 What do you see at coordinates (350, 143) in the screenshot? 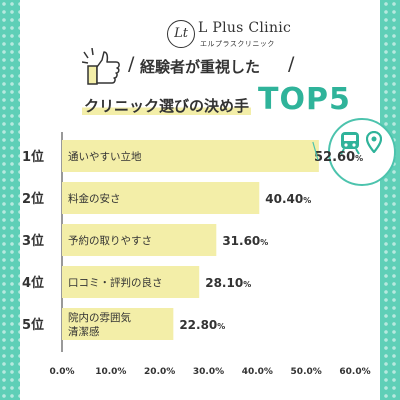
I see `train-icon` at bounding box center [350, 143].